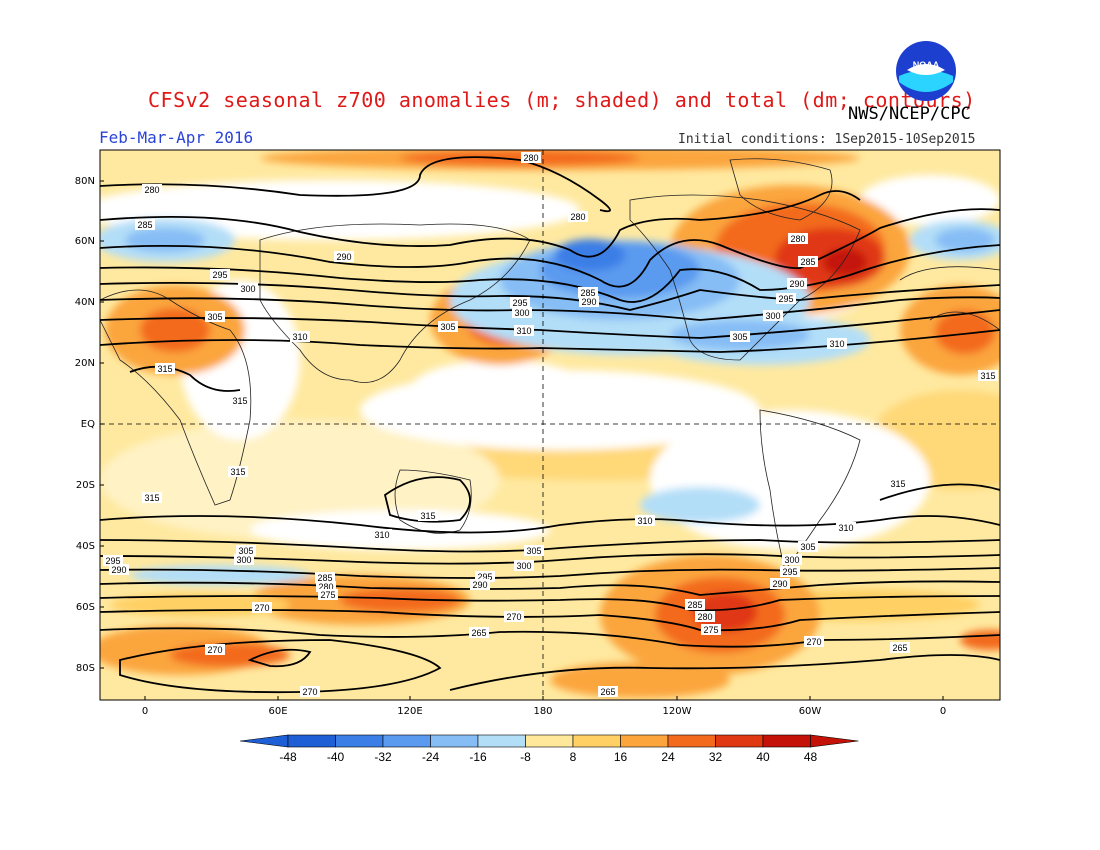 The image size is (1100, 850). I want to click on colorbar-label: -48, so click(288, 757).